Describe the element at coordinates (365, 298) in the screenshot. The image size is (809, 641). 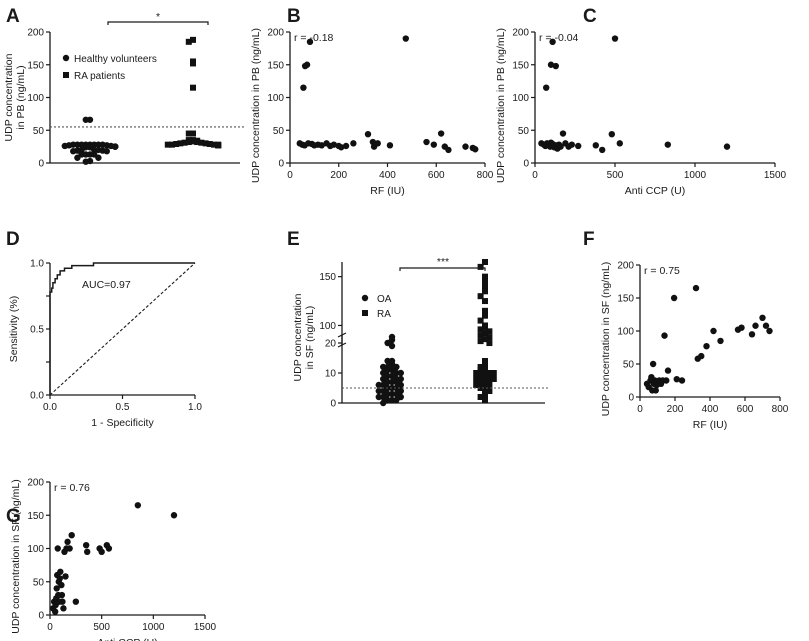
I see `legend-marker-circle` at that location.